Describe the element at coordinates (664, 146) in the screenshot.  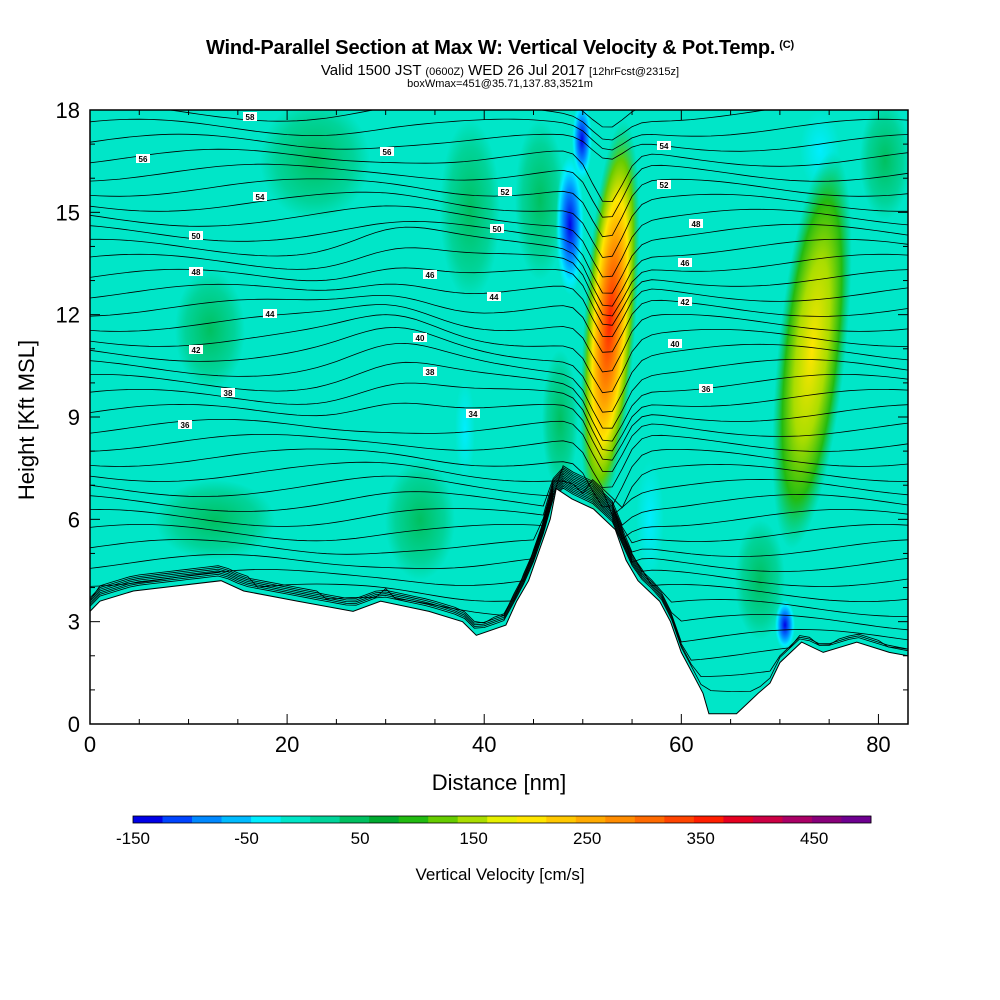
I see `contour-label: 54` at that location.